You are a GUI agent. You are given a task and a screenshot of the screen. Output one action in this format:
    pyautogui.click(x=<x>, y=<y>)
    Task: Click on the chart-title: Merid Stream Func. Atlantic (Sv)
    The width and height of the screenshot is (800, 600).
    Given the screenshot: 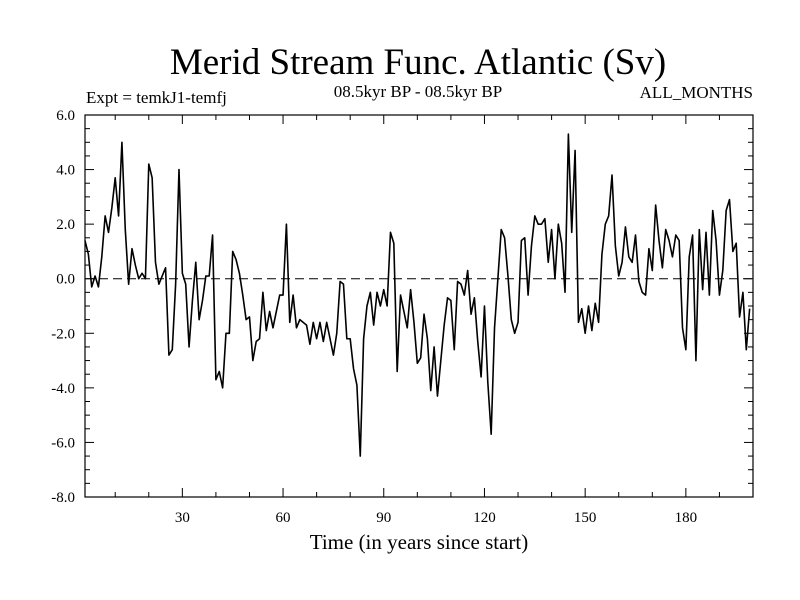 What is the action you would take?
    pyautogui.click(x=418, y=62)
    